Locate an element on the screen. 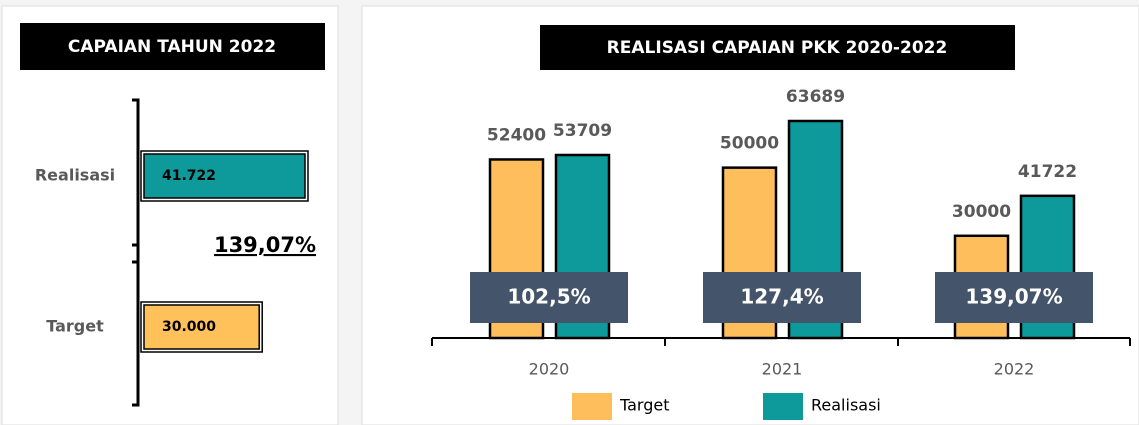  value-label: 52400 is located at coordinates (516, 135).